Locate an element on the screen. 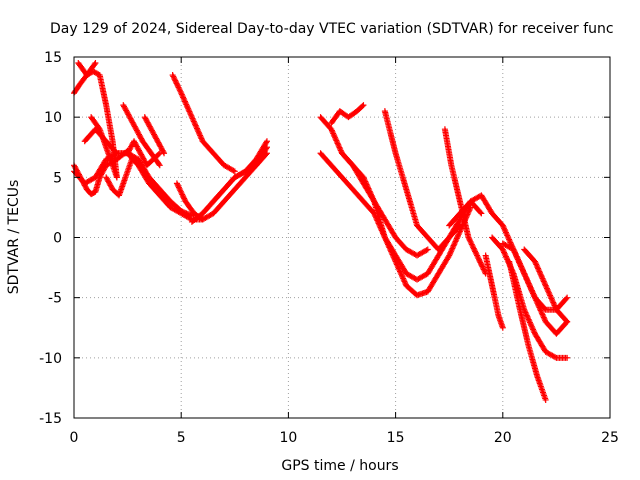  x-tick-label: 0 is located at coordinates (74, 438).